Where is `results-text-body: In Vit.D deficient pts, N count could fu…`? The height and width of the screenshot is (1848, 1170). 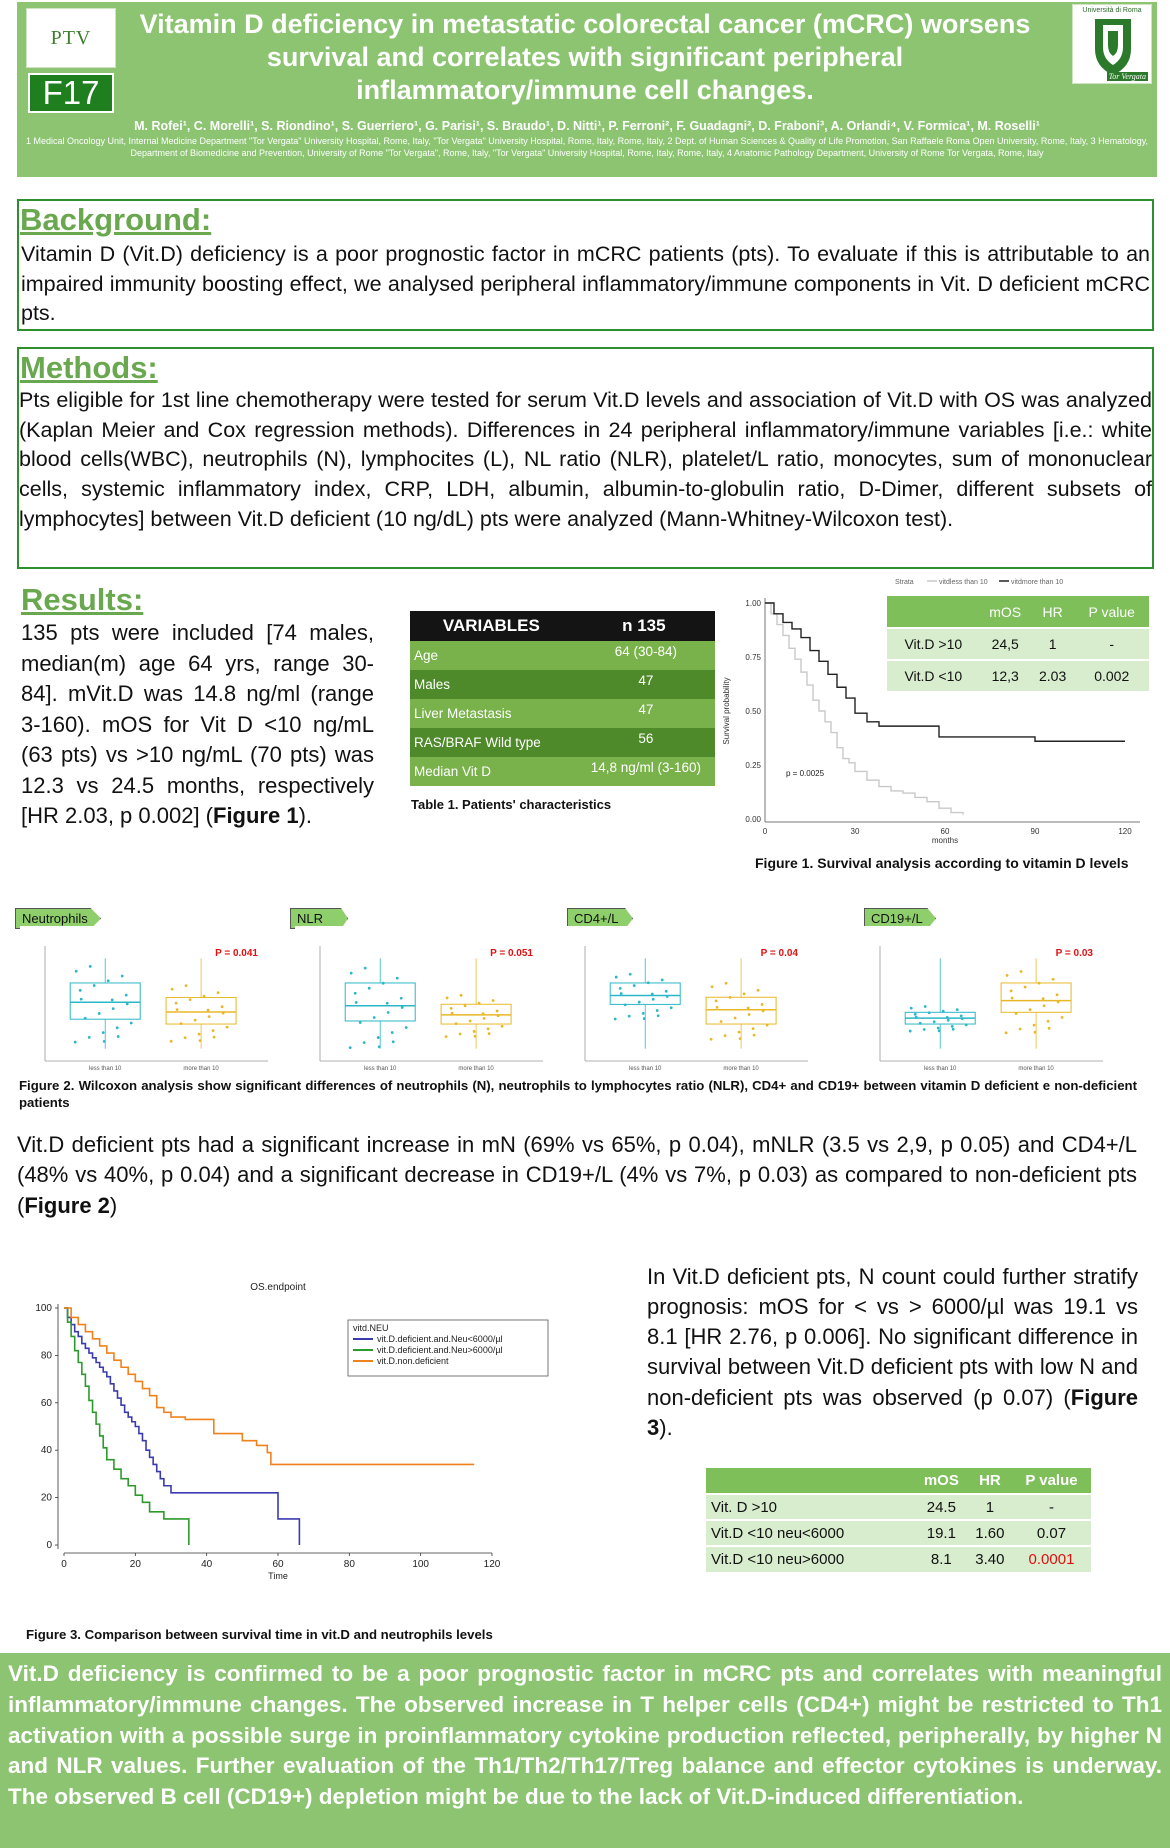 results-text-body: In Vit.D deficient pts, N count could fu… is located at coordinates (892, 1337).